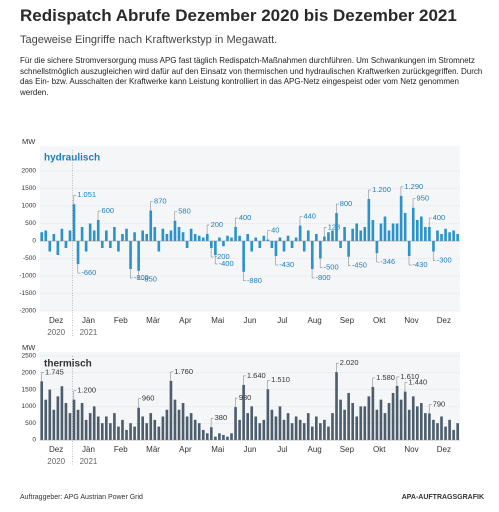 The image size is (499, 512). I want to click on y-tick-label: 1000, so click(29, 406).